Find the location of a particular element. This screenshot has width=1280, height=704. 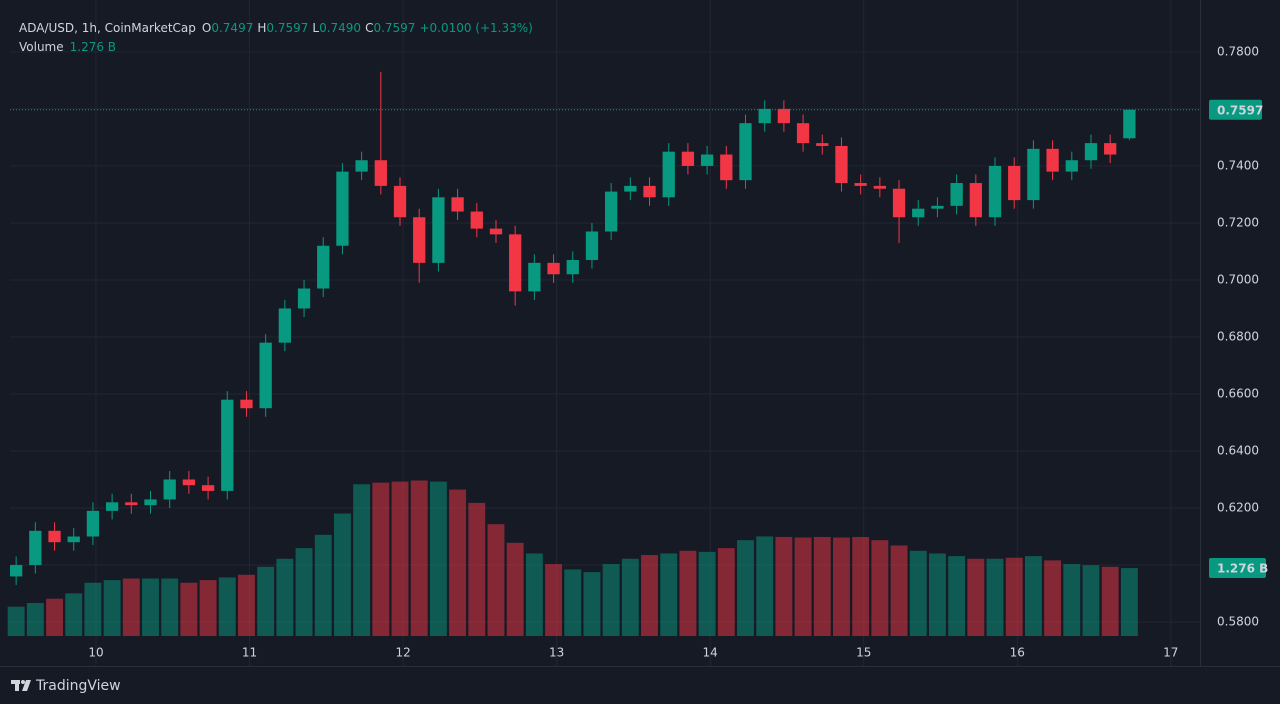

y-tick-label: 0.6800 is located at coordinates (1238, 336).